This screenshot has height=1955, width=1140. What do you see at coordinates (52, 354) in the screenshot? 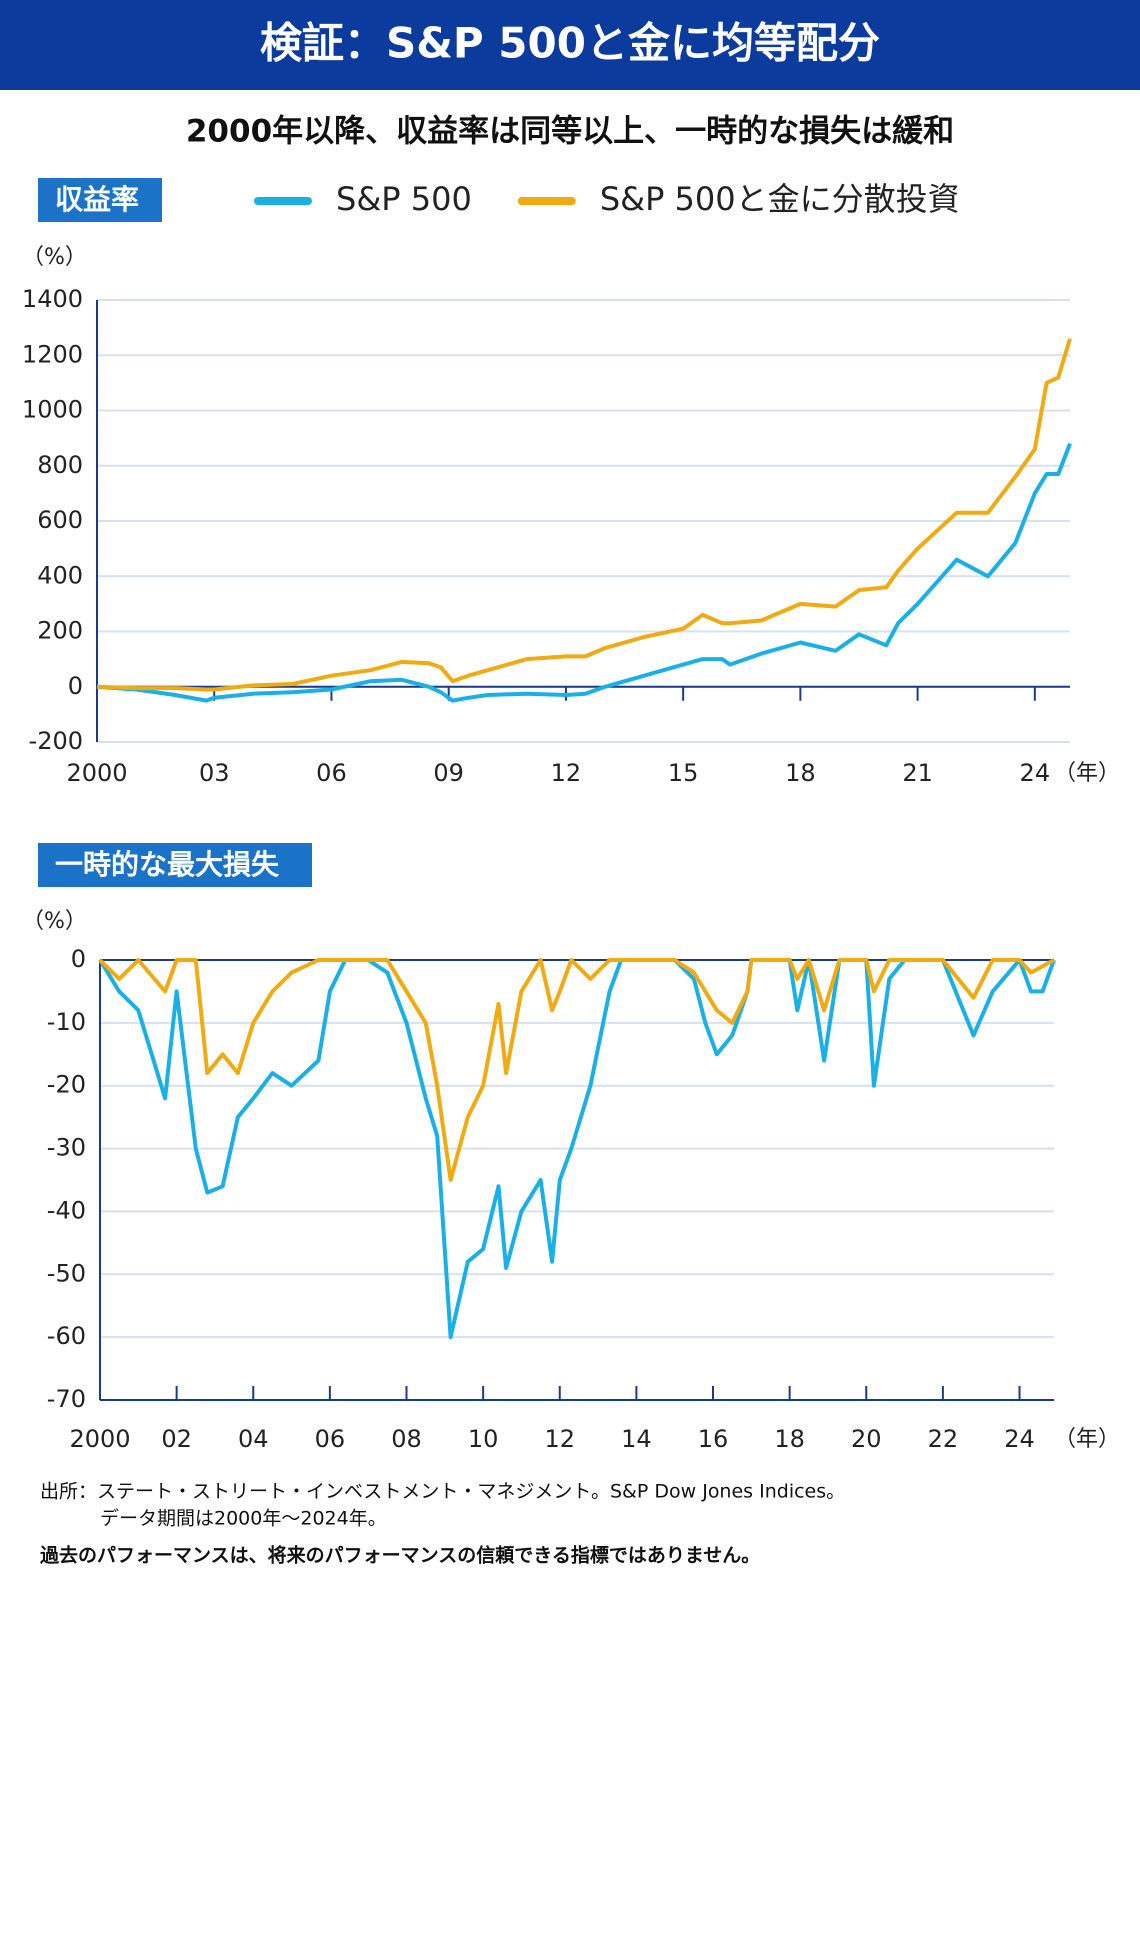
I see `y-tick-label: 1200` at bounding box center [52, 354].